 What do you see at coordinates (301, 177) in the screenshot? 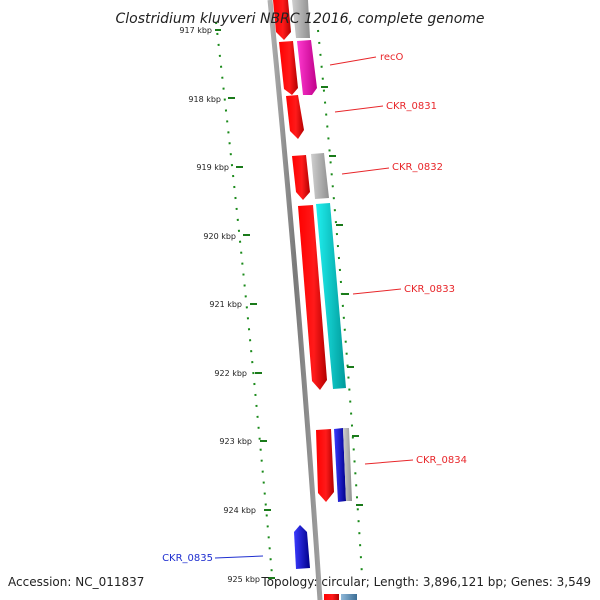
I see `gene-arrow-CKR_0832-red` at bounding box center [301, 177].